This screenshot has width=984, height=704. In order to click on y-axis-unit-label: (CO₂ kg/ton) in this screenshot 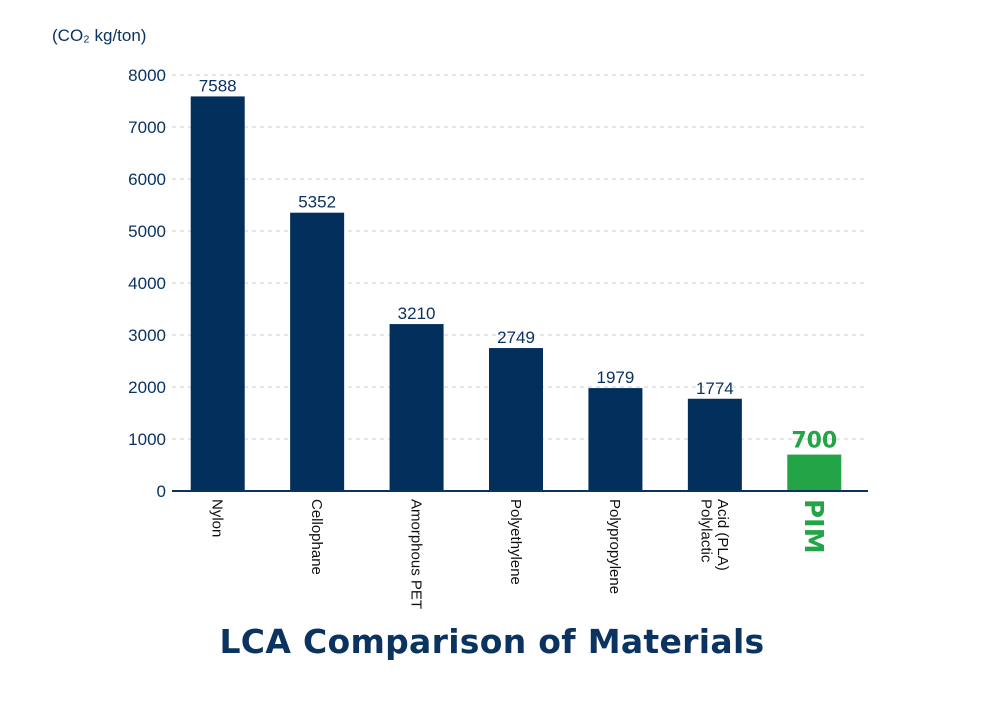, I will do `click(99, 35)`.